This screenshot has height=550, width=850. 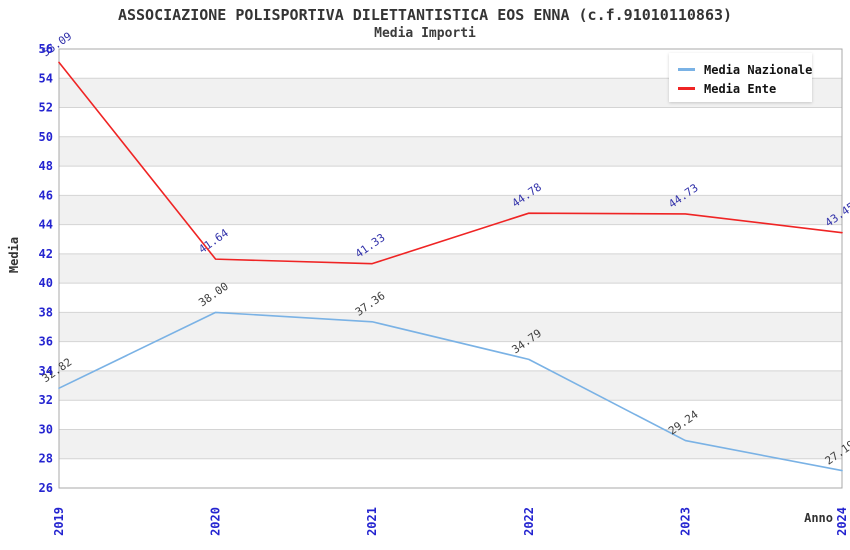 What do you see at coordinates (46, 283) in the screenshot?
I see `y-tick-label: 40` at bounding box center [46, 283].